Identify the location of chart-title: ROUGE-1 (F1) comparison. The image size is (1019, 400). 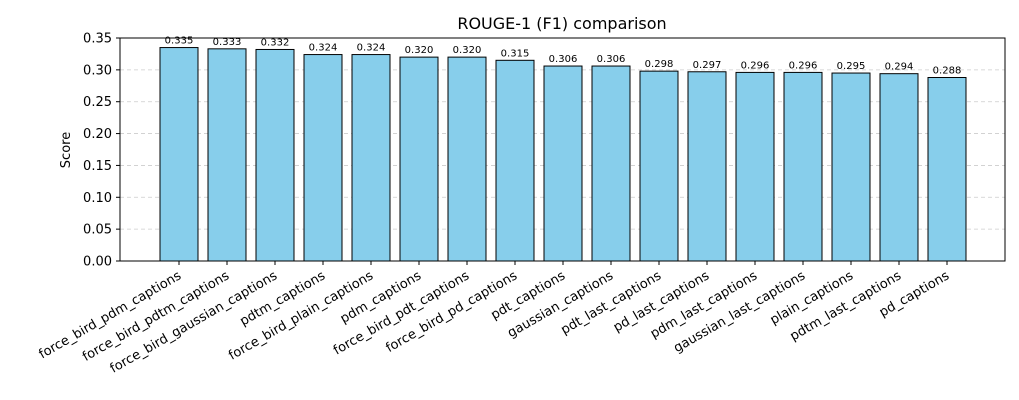
(561, 23).